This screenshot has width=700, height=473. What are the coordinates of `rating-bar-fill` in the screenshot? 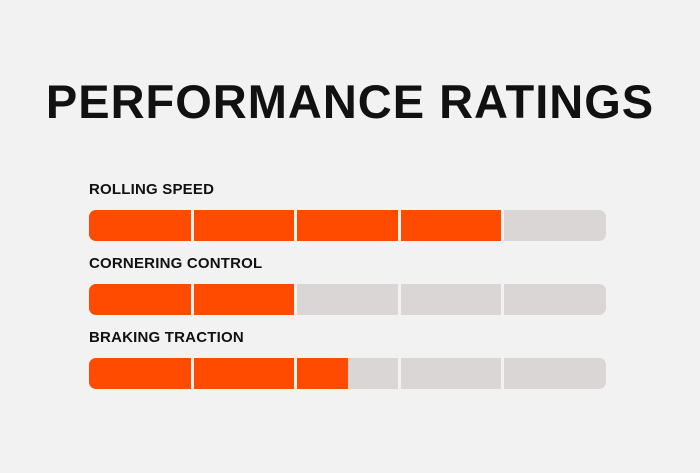 It's located at (218, 373).